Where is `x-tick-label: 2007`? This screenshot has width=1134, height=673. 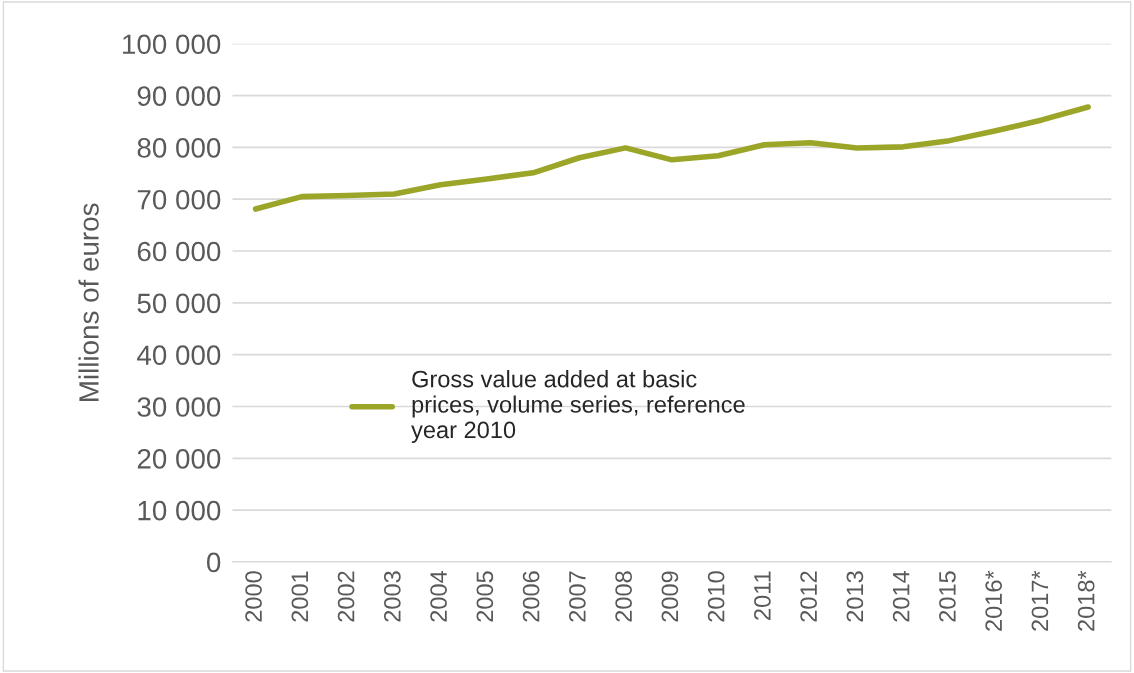
x-tick-label: 2007 is located at coordinates (577, 596).